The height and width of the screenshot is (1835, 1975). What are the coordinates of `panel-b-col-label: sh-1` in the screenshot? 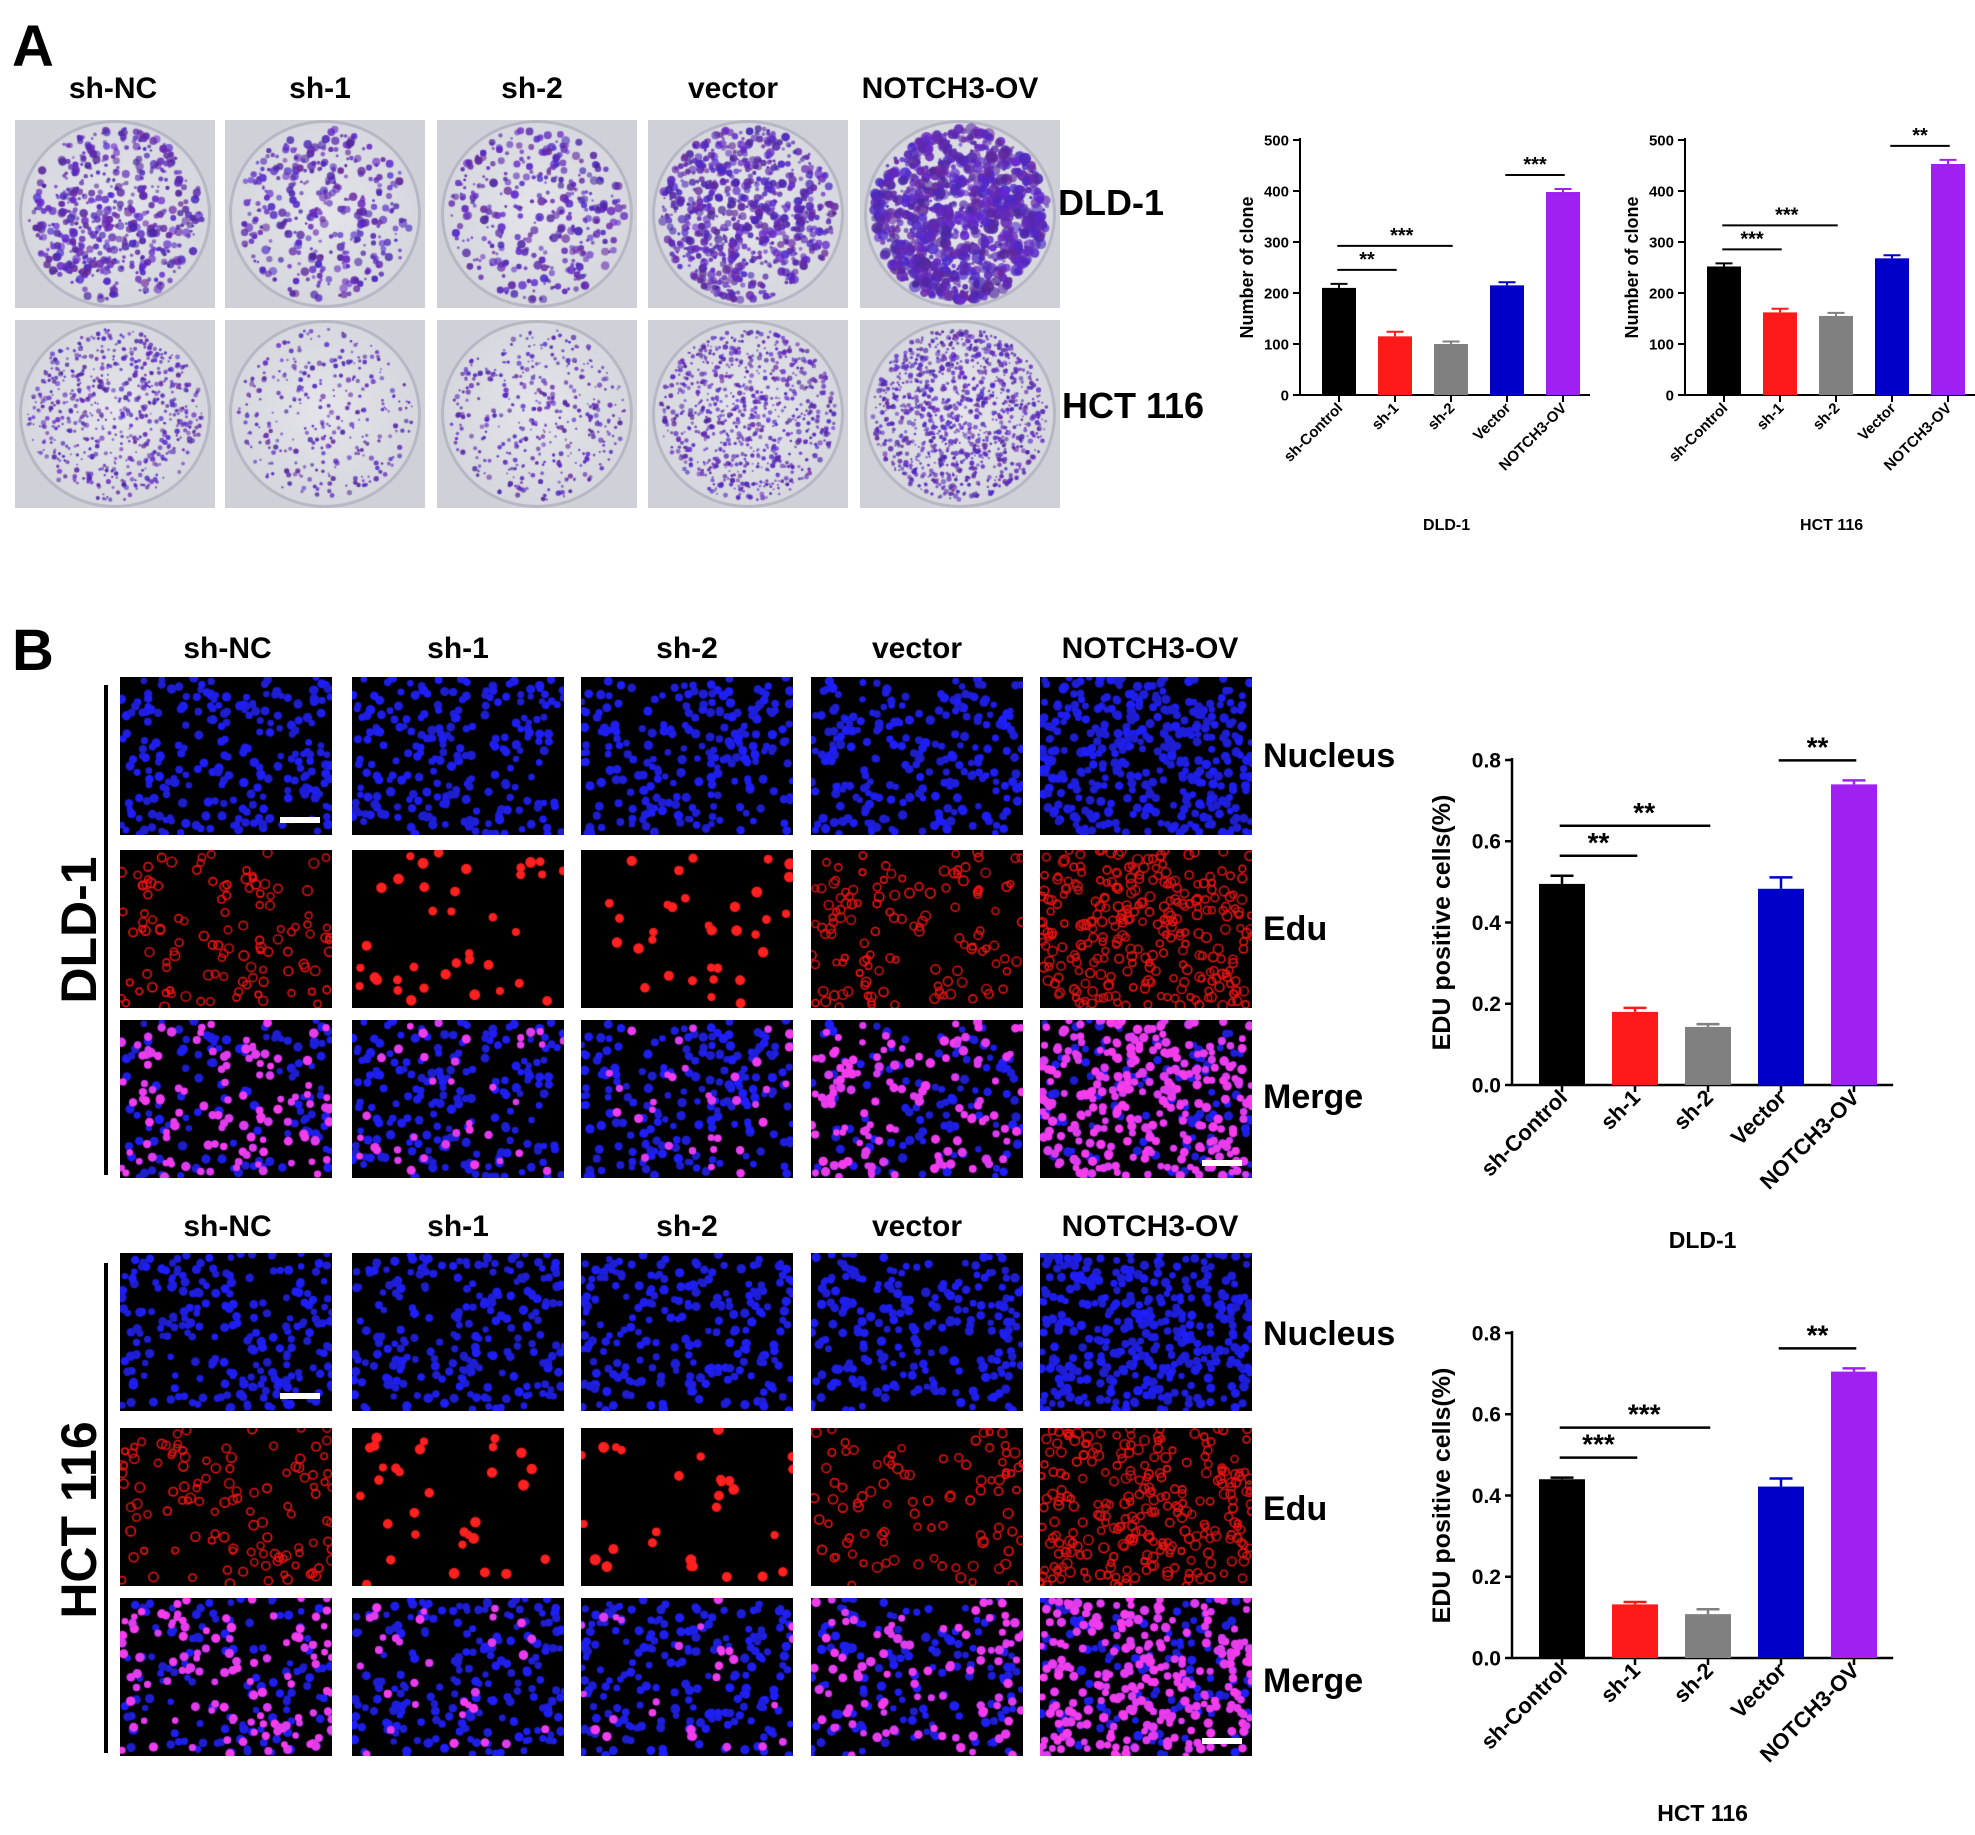 It's located at (458, 648).